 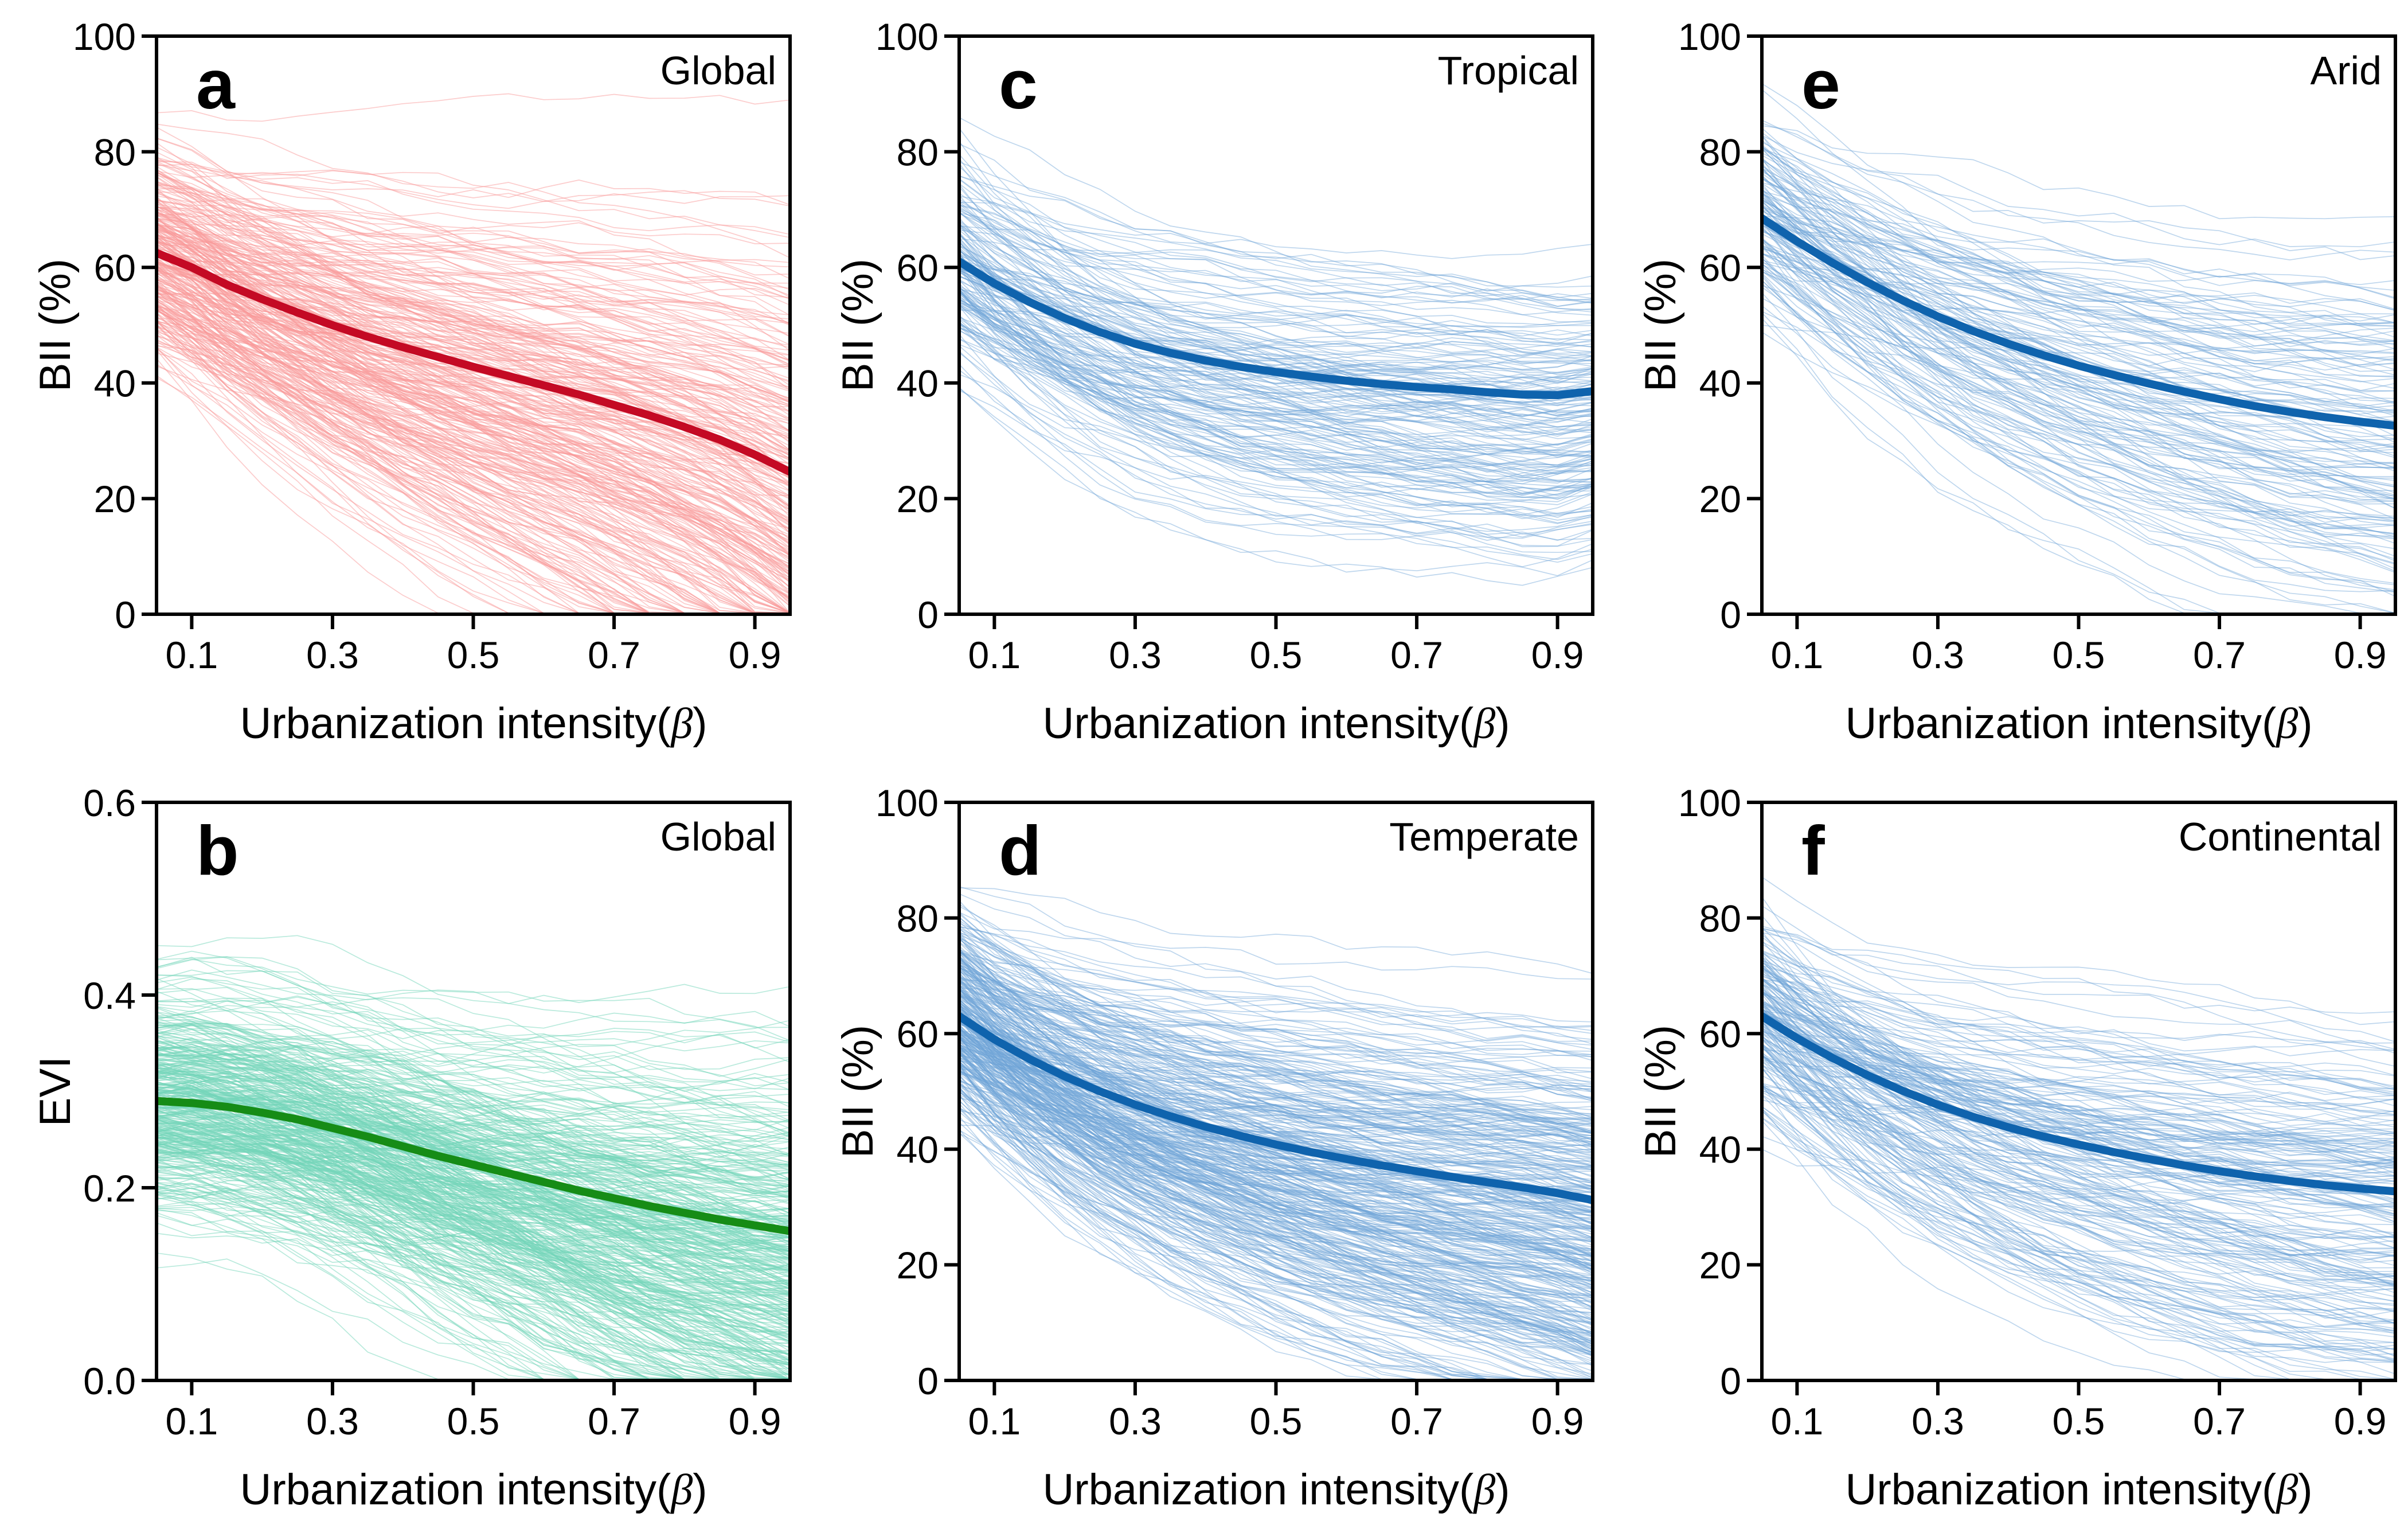 What do you see at coordinates (1709, 803) in the screenshot?
I see `y-tick-label: 100` at bounding box center [1709, 803].